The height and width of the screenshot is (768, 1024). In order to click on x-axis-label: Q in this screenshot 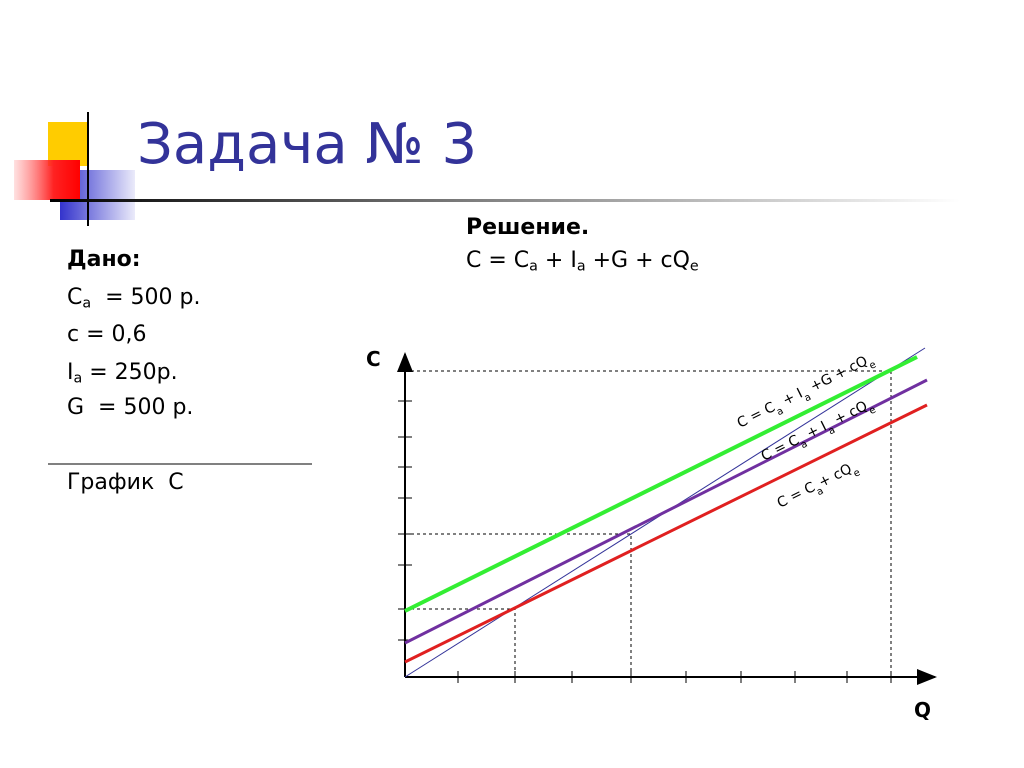, I will do `click(922, 710)`.